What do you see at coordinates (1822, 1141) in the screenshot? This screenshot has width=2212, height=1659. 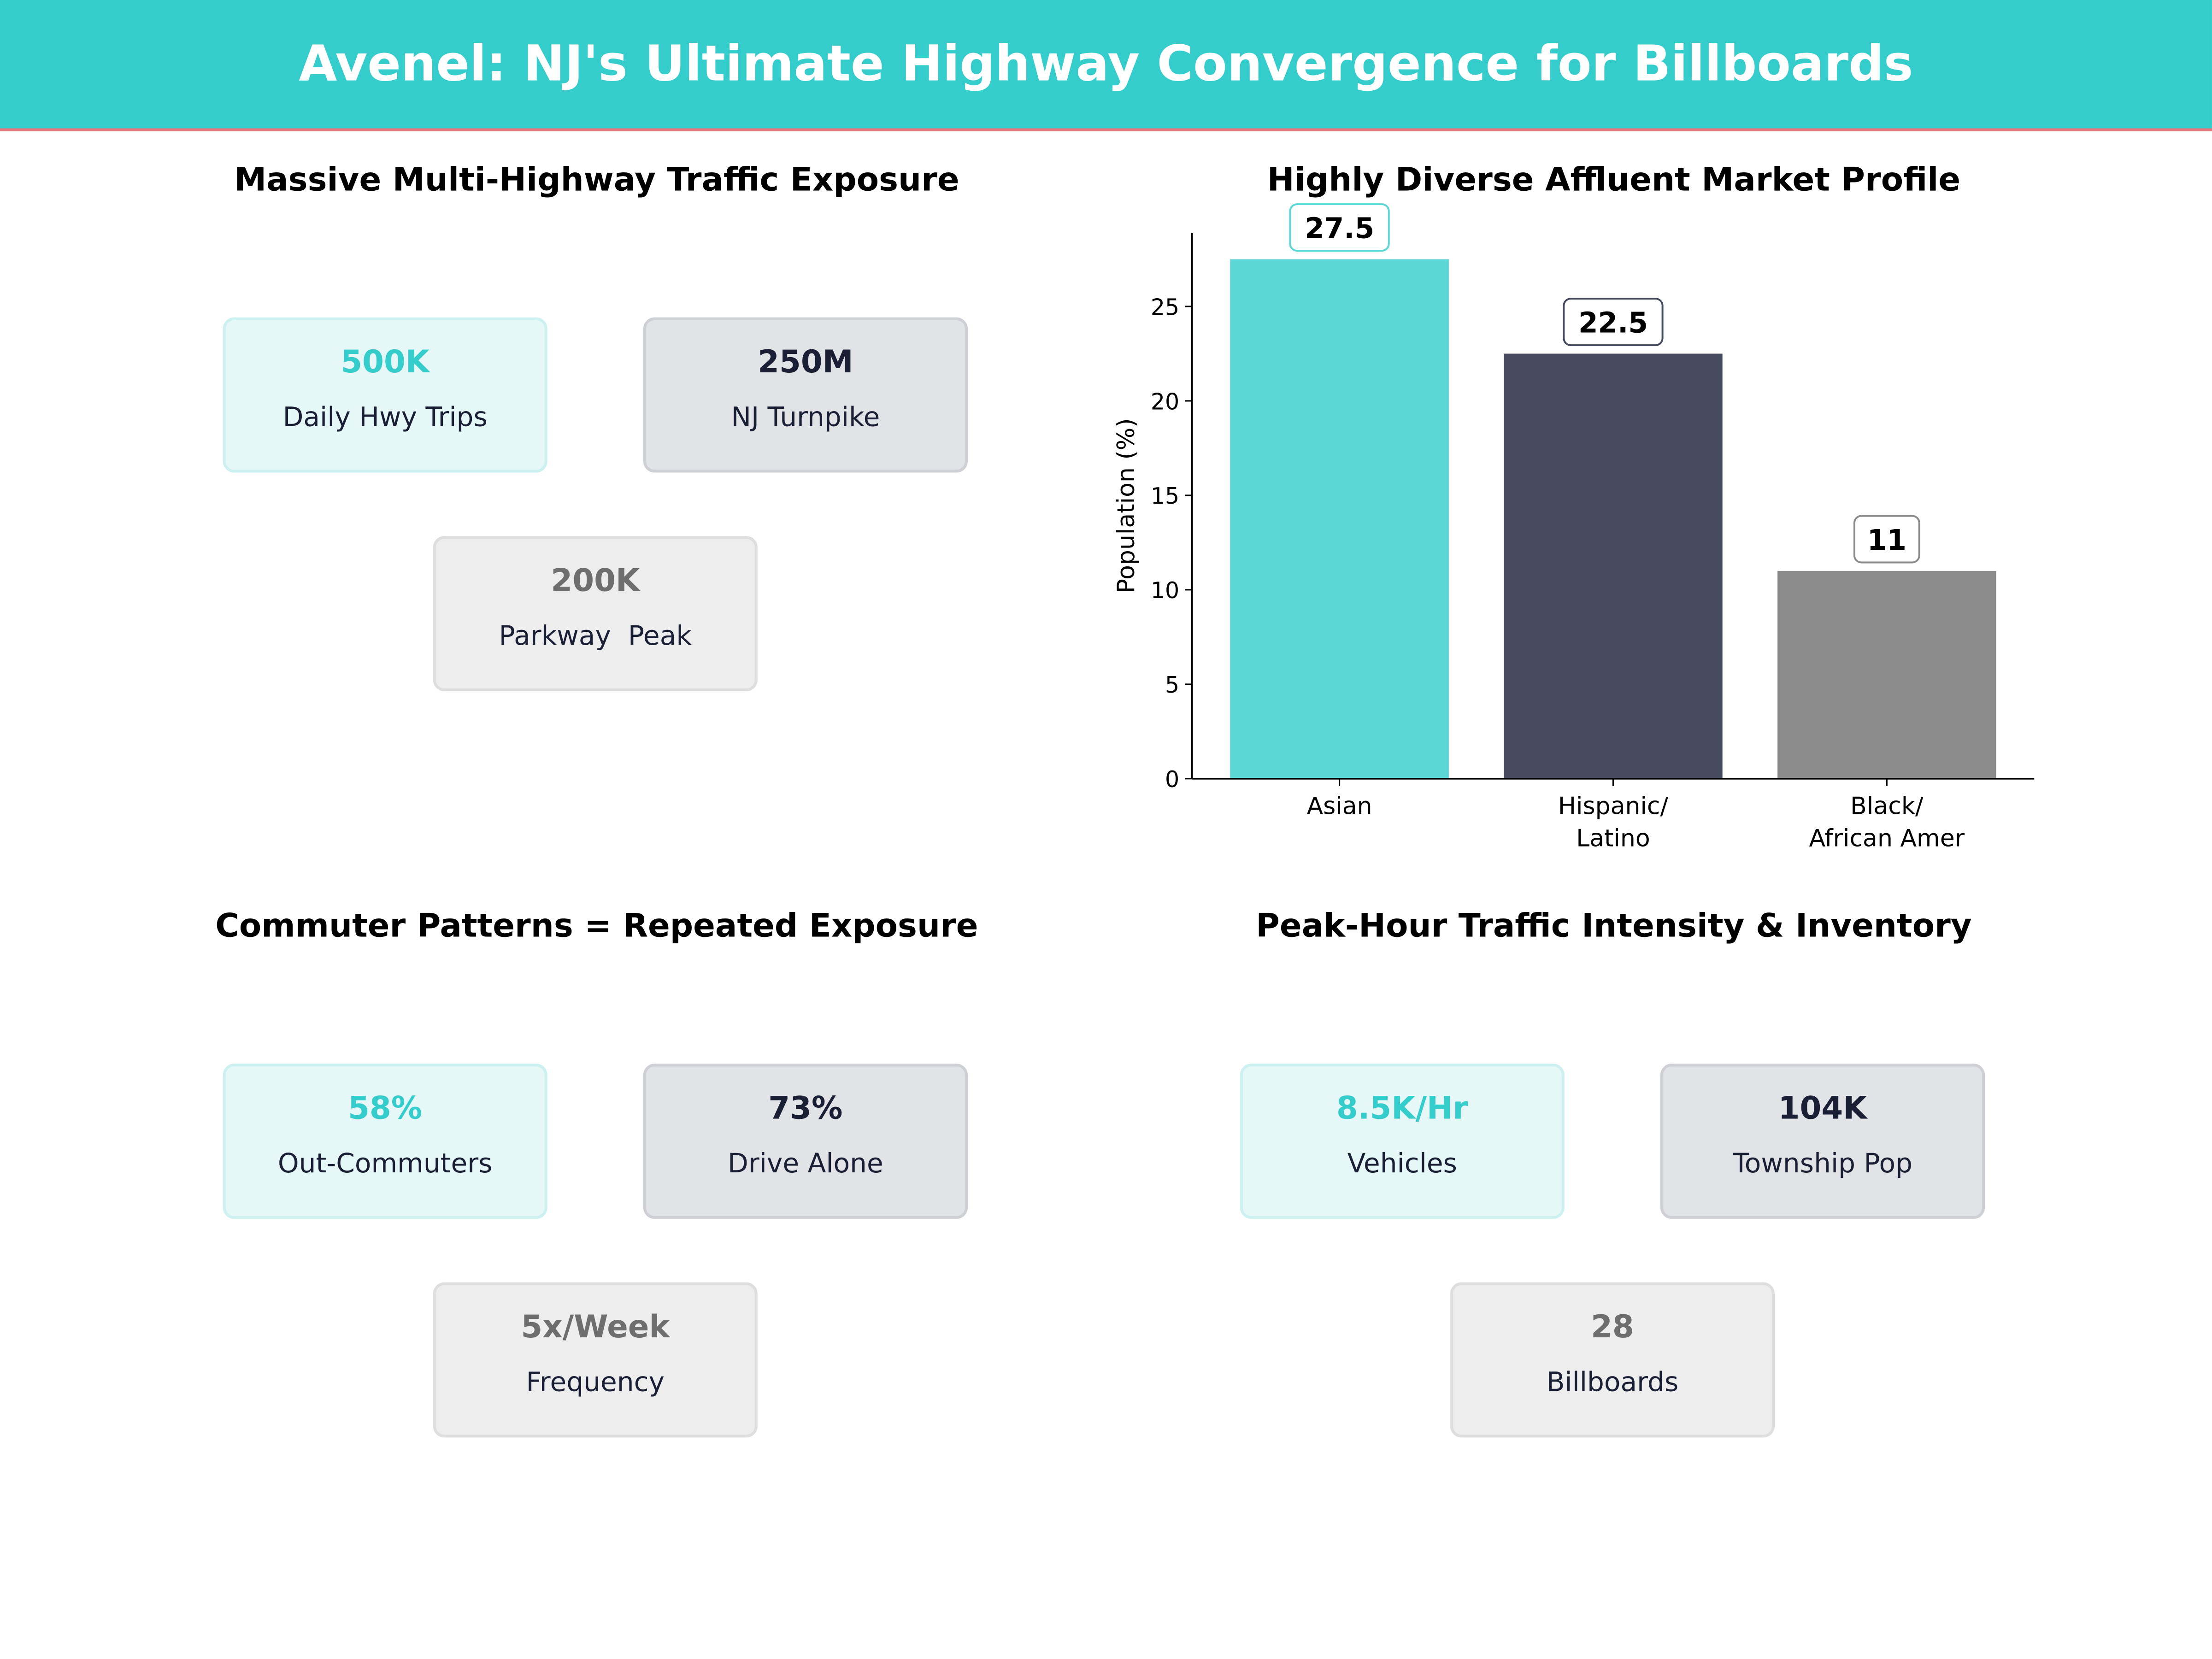 I see `metric-card: 104K Township Pop` at bounding box center [1822, 1141].